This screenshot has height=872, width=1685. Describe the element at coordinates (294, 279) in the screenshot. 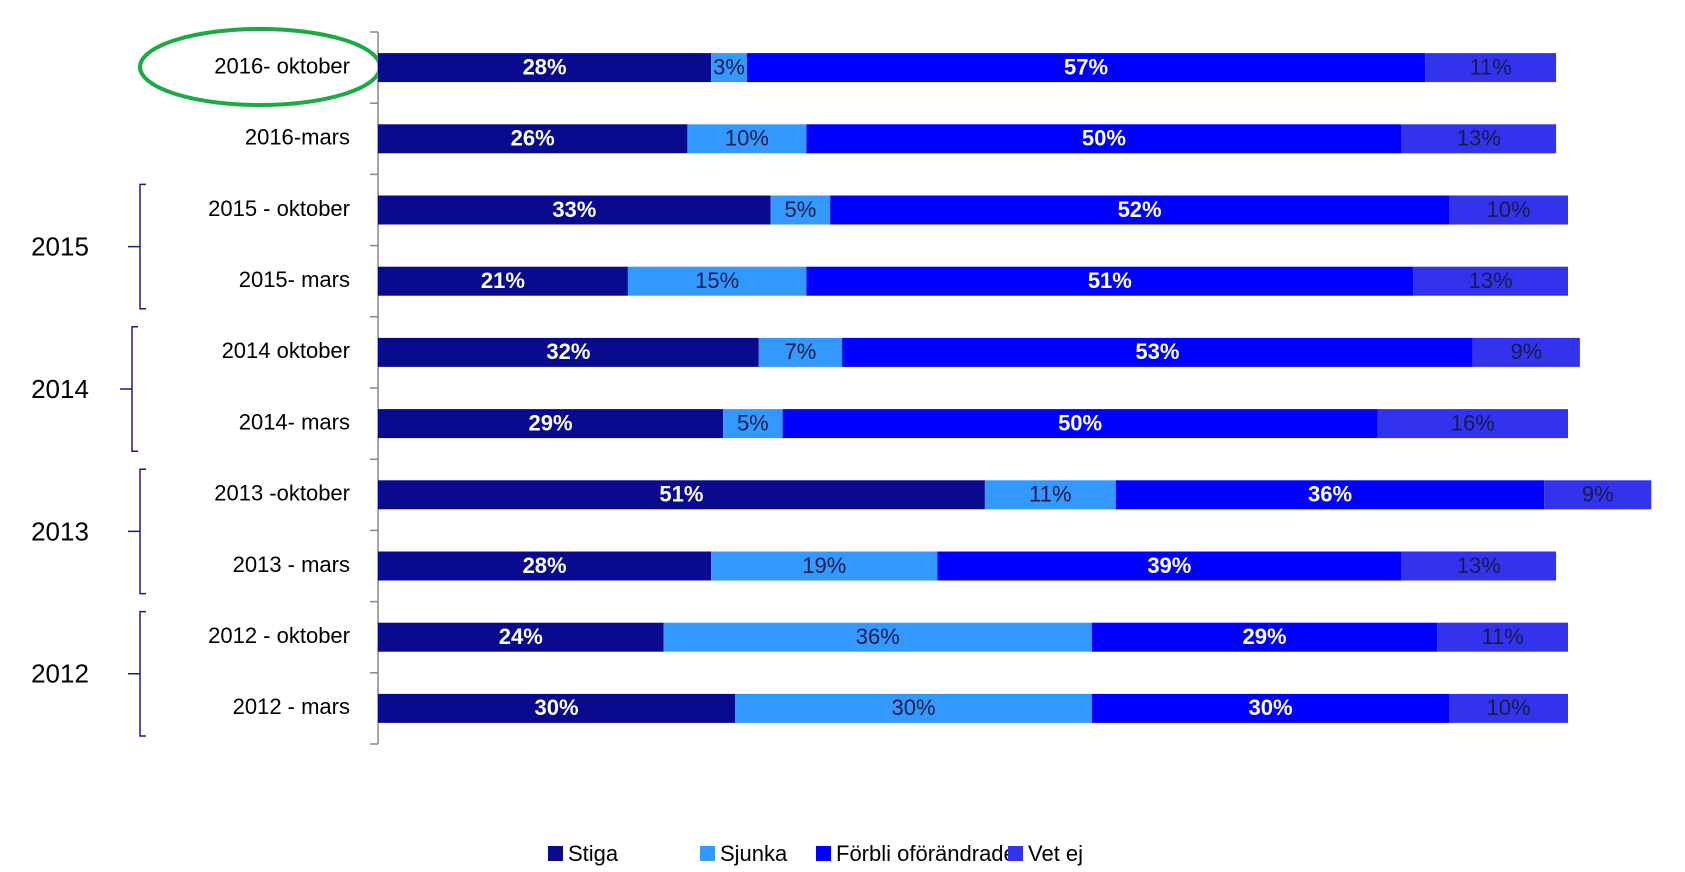

I see `category-label: 2015- mars` at that location.